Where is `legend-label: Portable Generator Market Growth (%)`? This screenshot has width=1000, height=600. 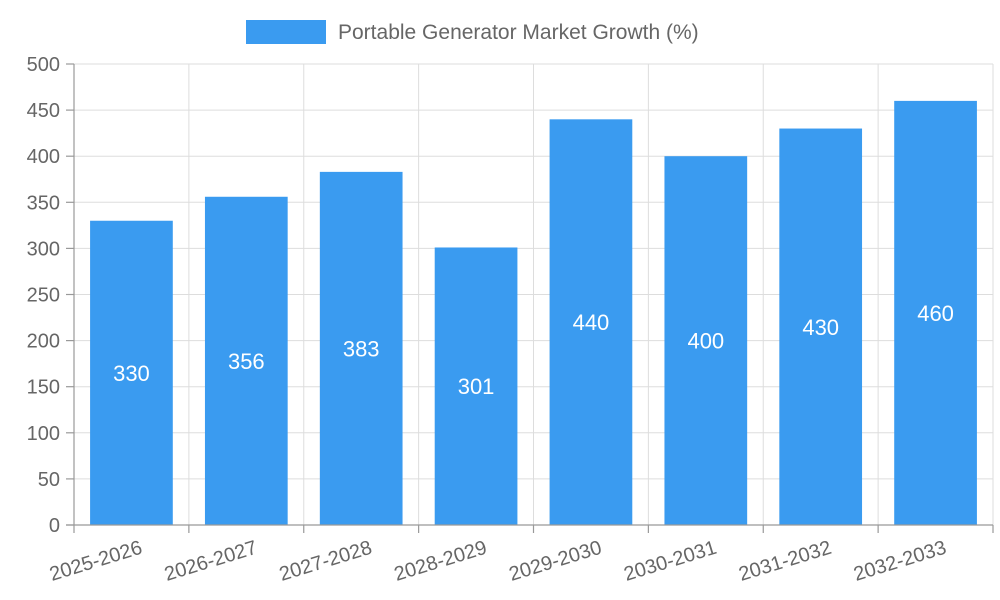 legend-label: Portable Generator Market Growth (%) is located at coordinates (518, 32).